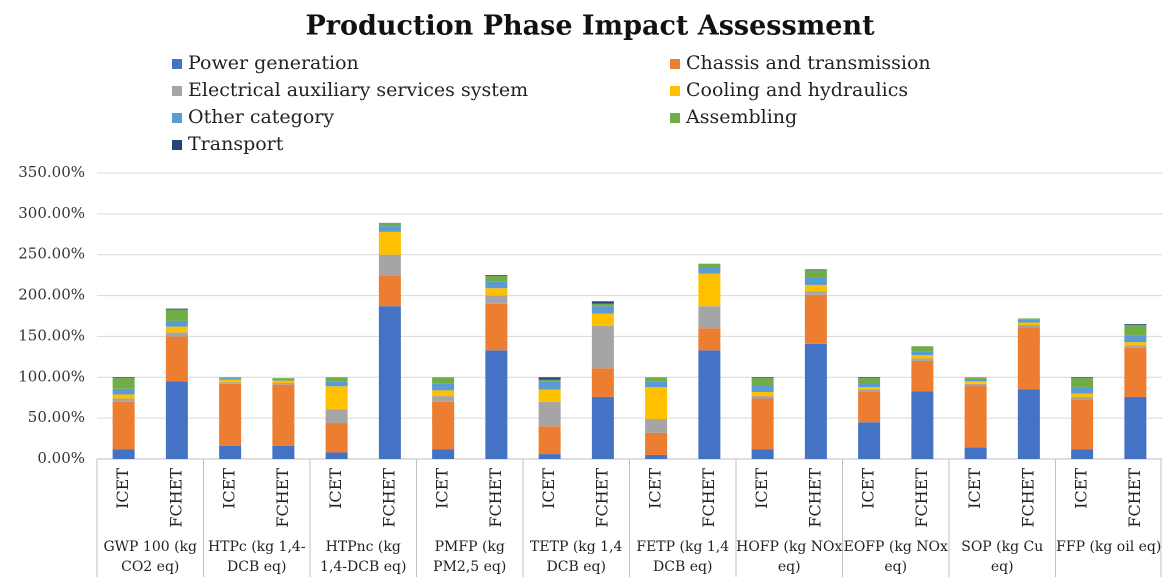 The height and width of the screenshot is (577, 1162). What do you see at coordinates (1002, 557) in the screenshot?
I see `group-label: SOP (kg Cu eq)` at bounding box center [1002, 557].